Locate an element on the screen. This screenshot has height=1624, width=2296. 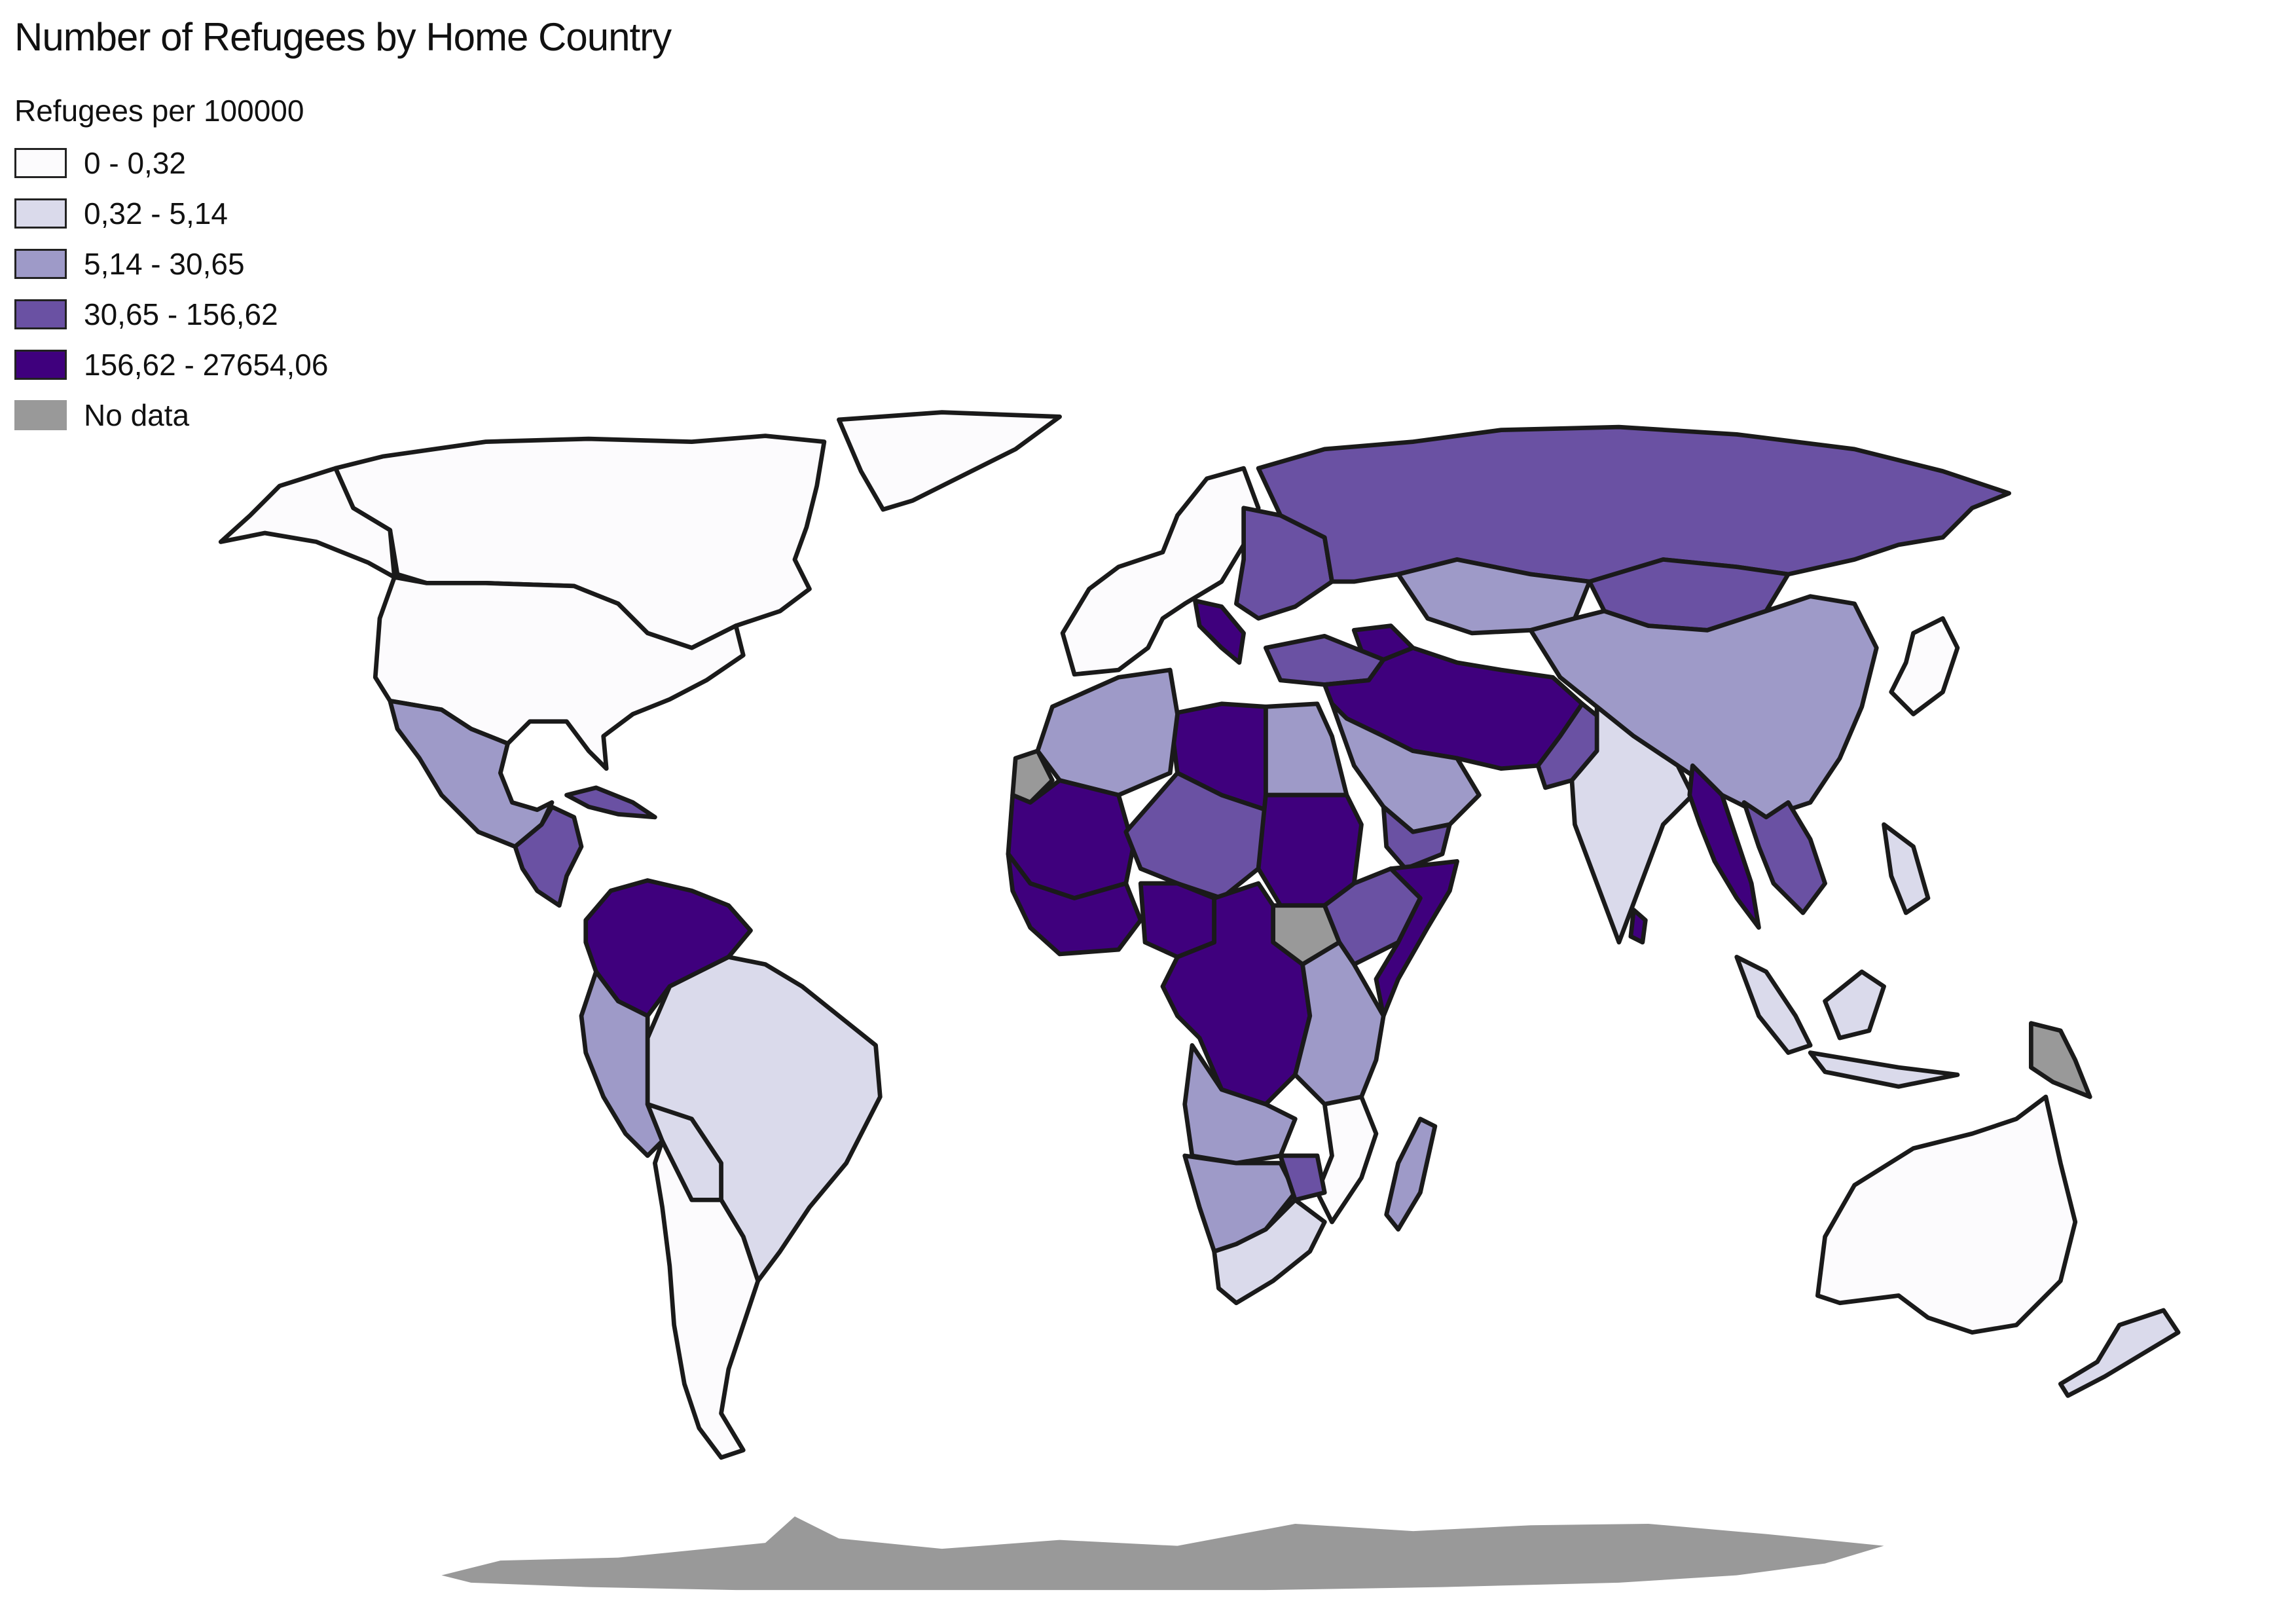
legend-item-class-1: 0,32 - 5,14 is located at coordinates (171, 213).